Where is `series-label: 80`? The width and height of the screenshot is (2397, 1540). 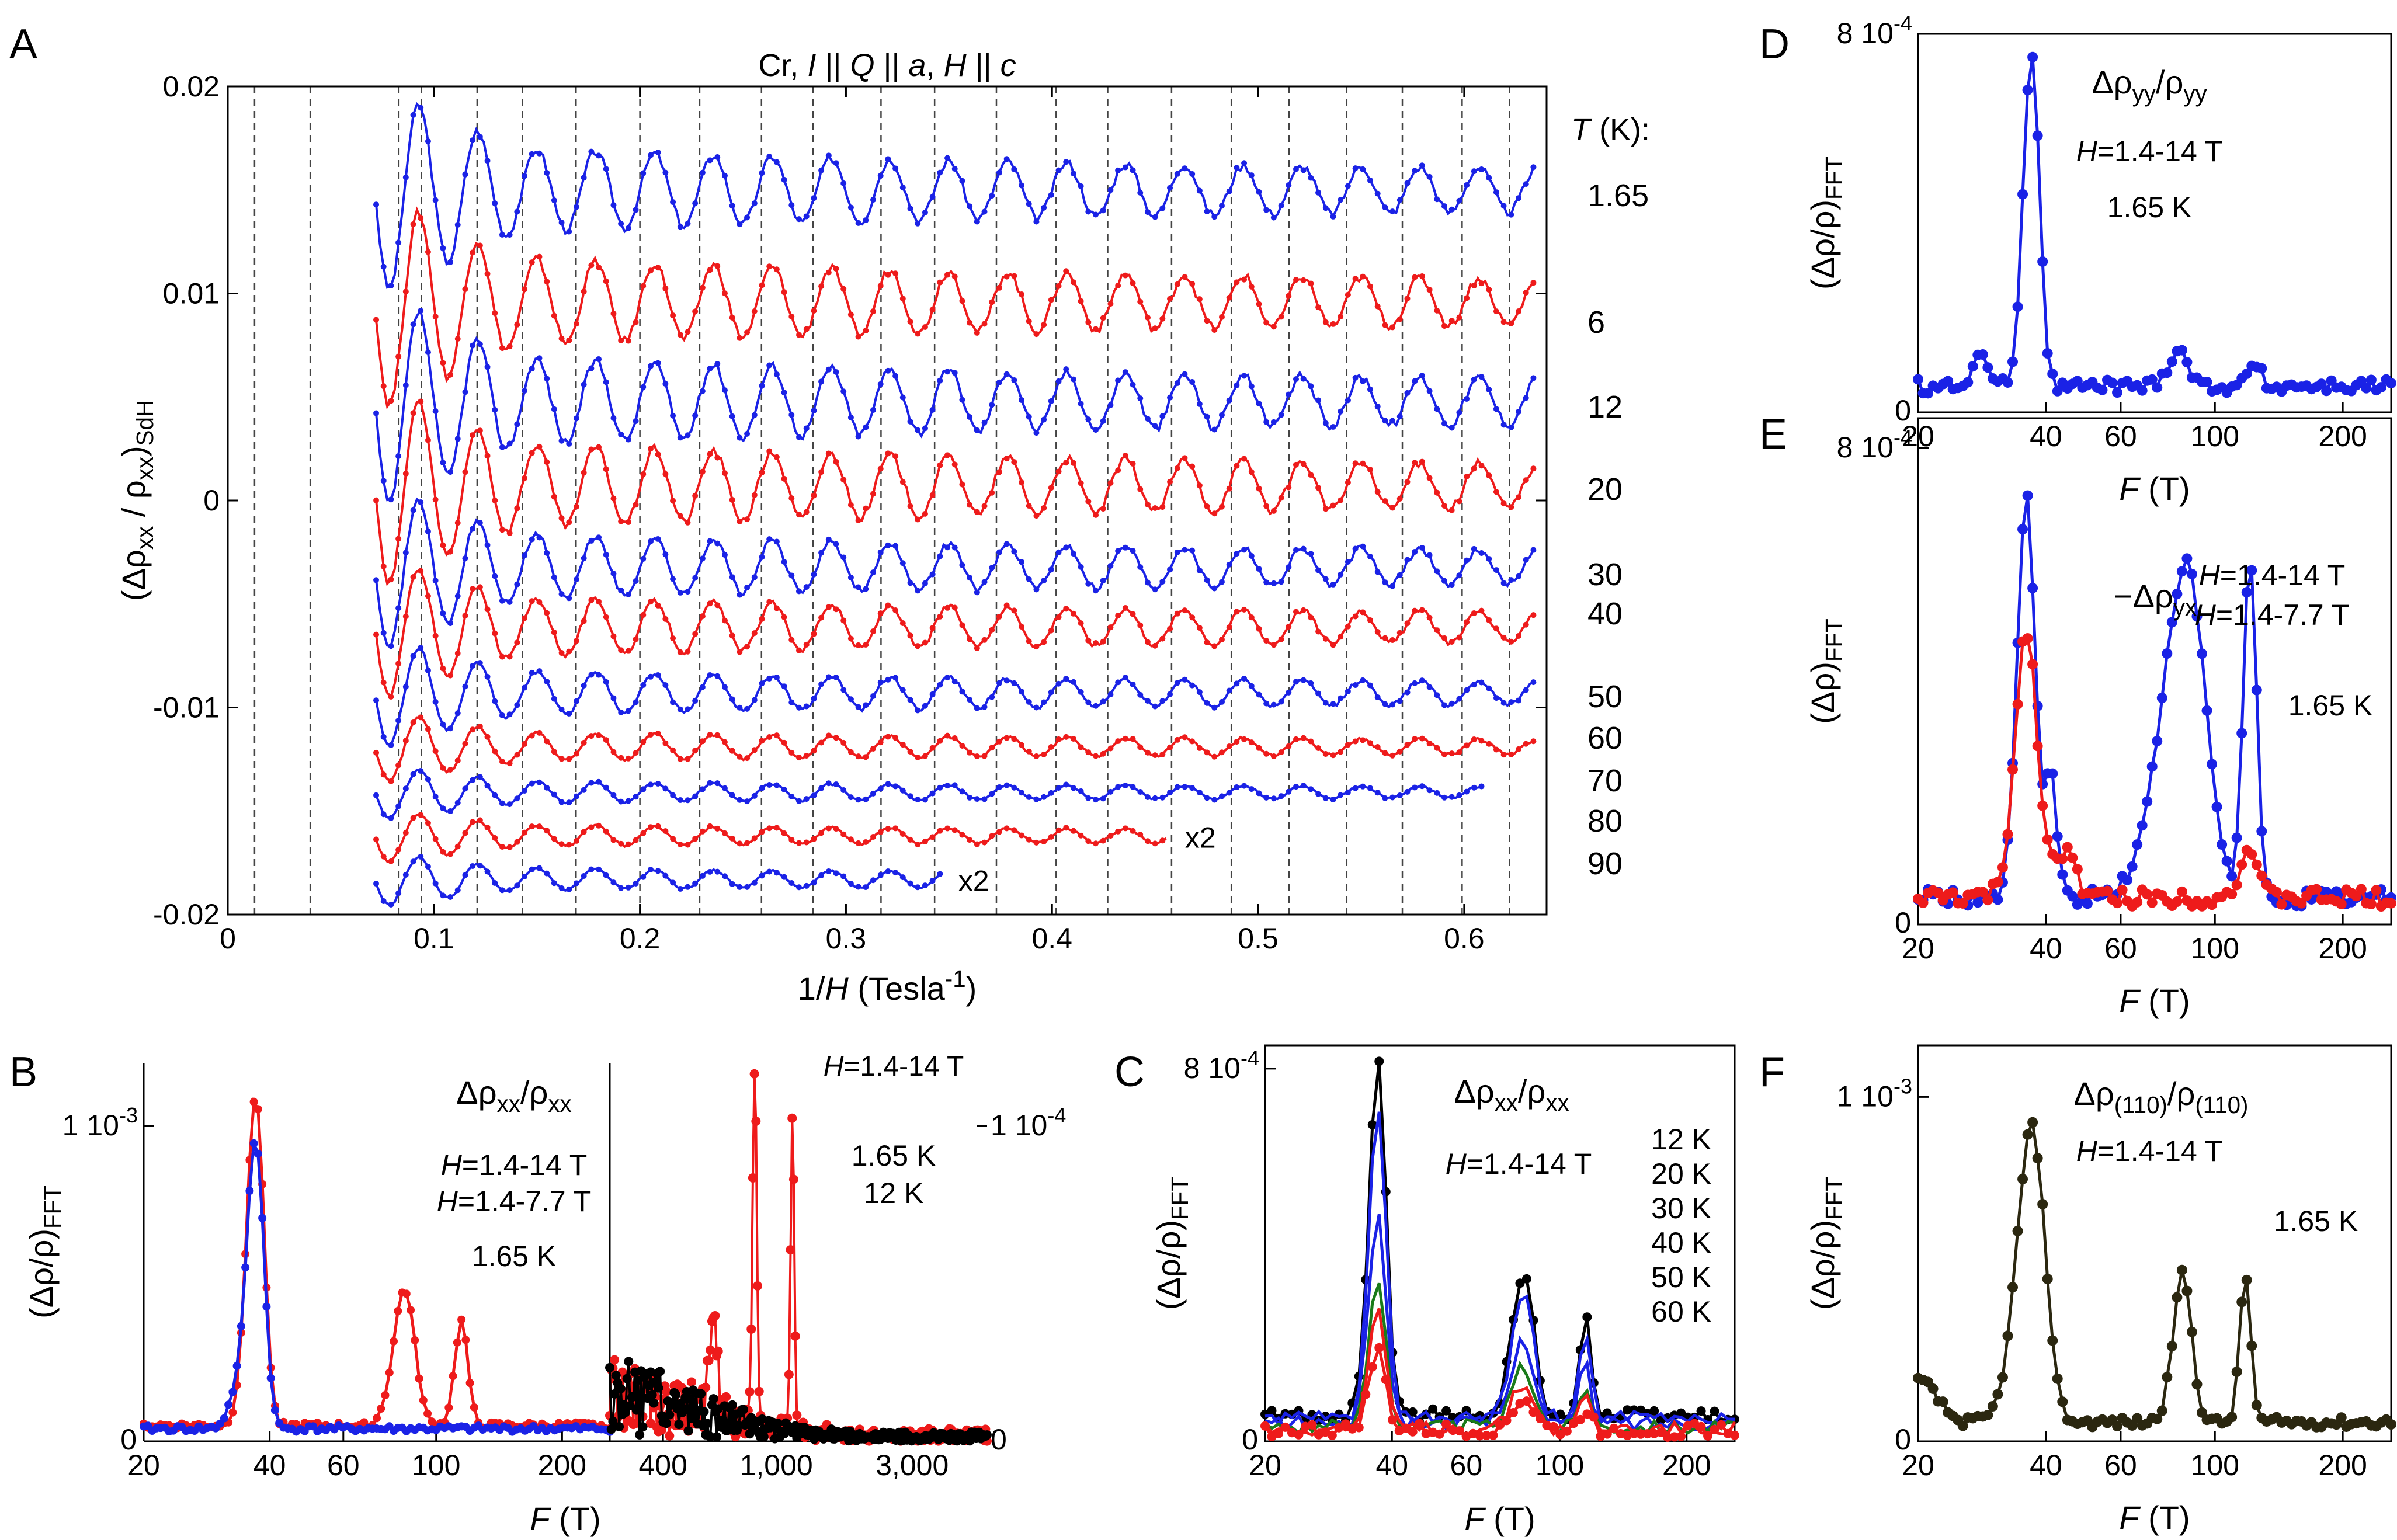
series-label: 80 is located at coordinates (1605, 822).